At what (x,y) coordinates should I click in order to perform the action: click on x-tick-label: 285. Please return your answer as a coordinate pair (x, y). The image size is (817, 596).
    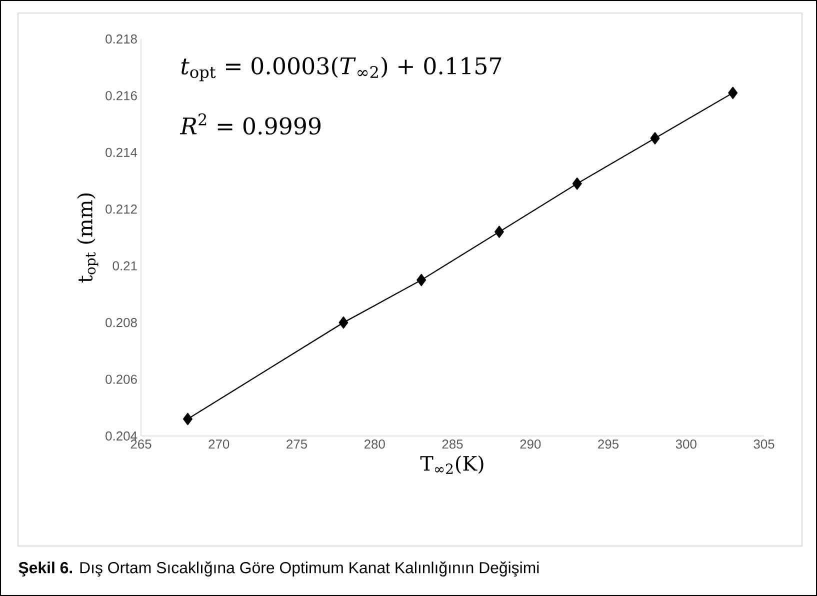
    Looking at the image, I should click on (452, 444).